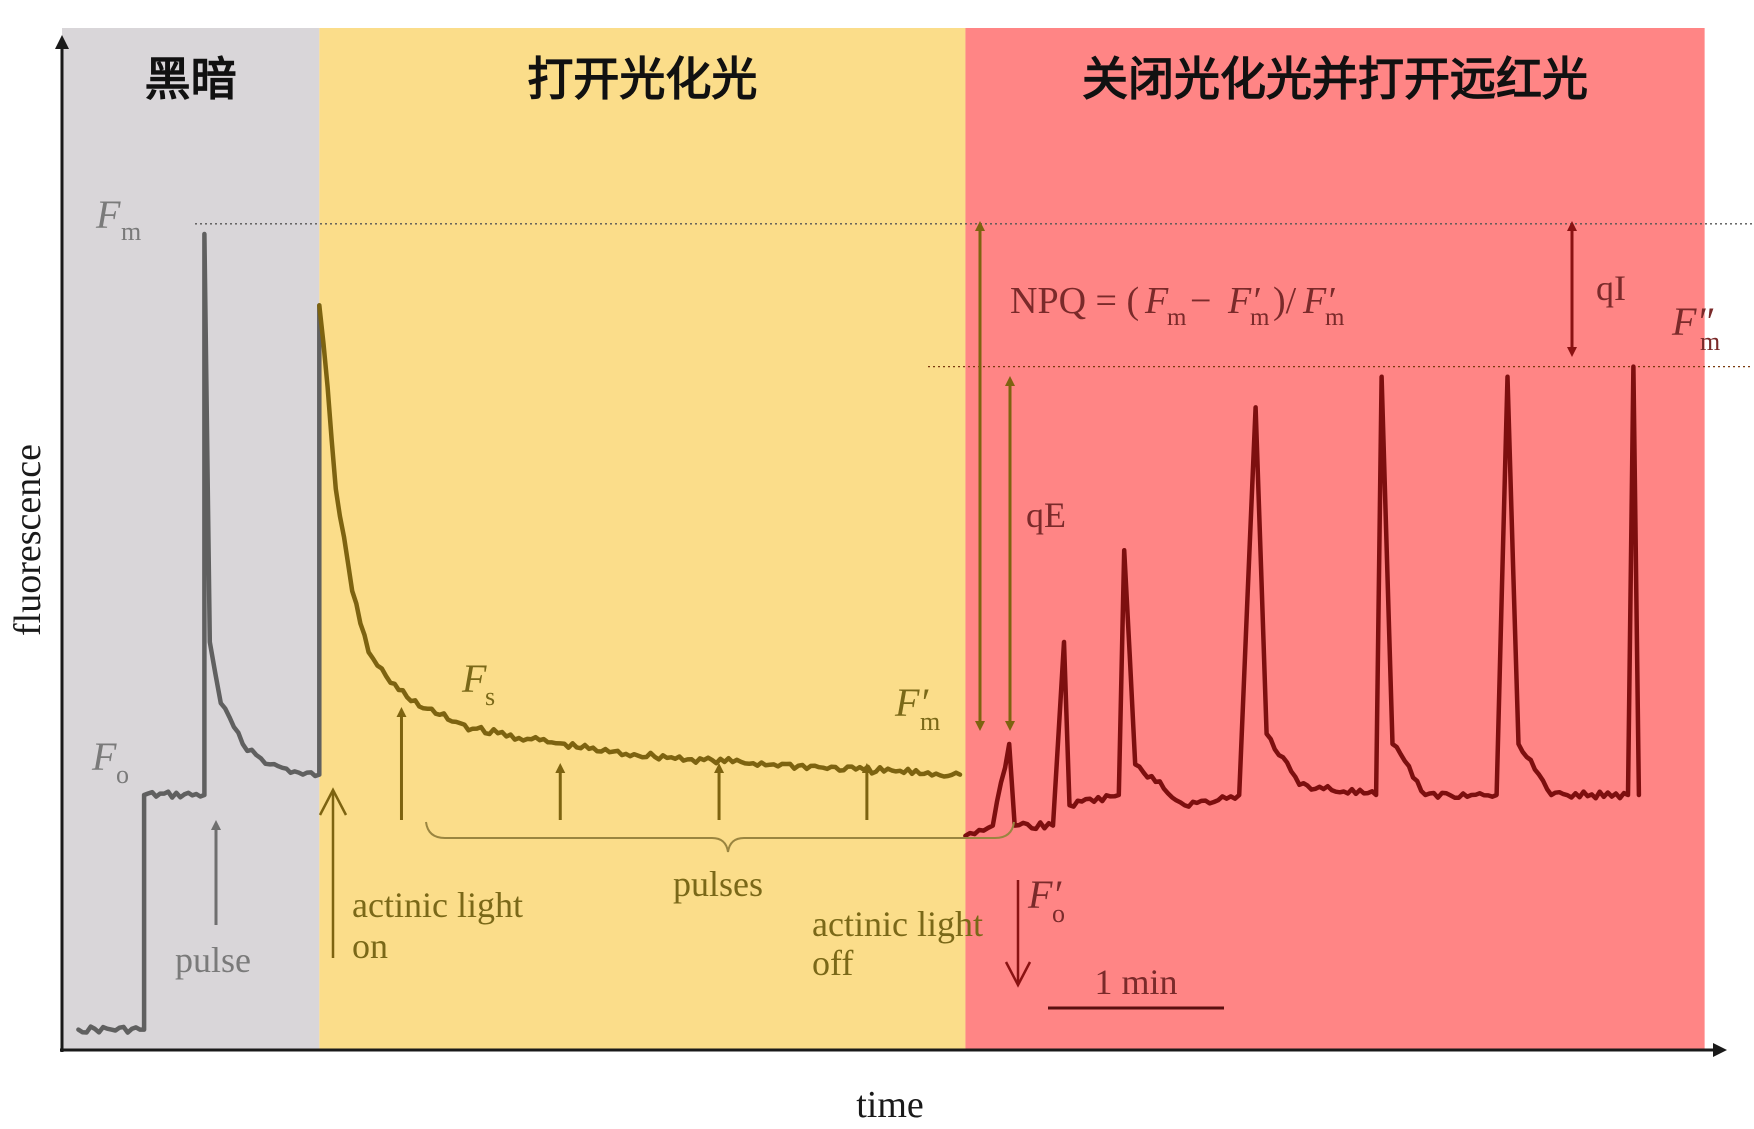 Image resolution: width=1754 pixels, height=1129 pixels. I want to click on fo-label: F, so click(104, 756).